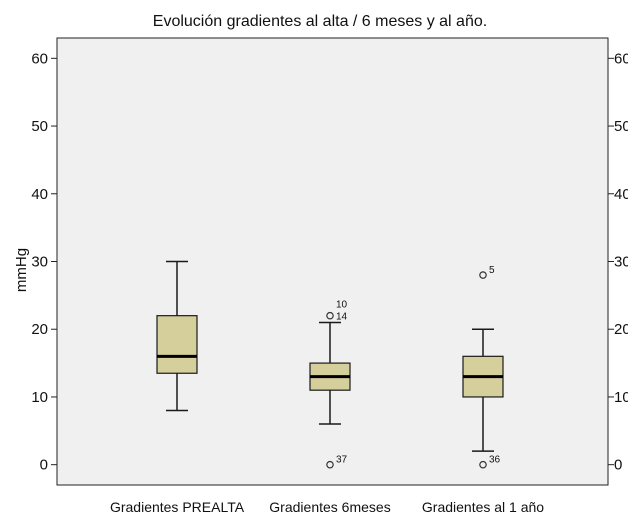  I want to click on y-tick-label-right: 20, so click(621, 329).